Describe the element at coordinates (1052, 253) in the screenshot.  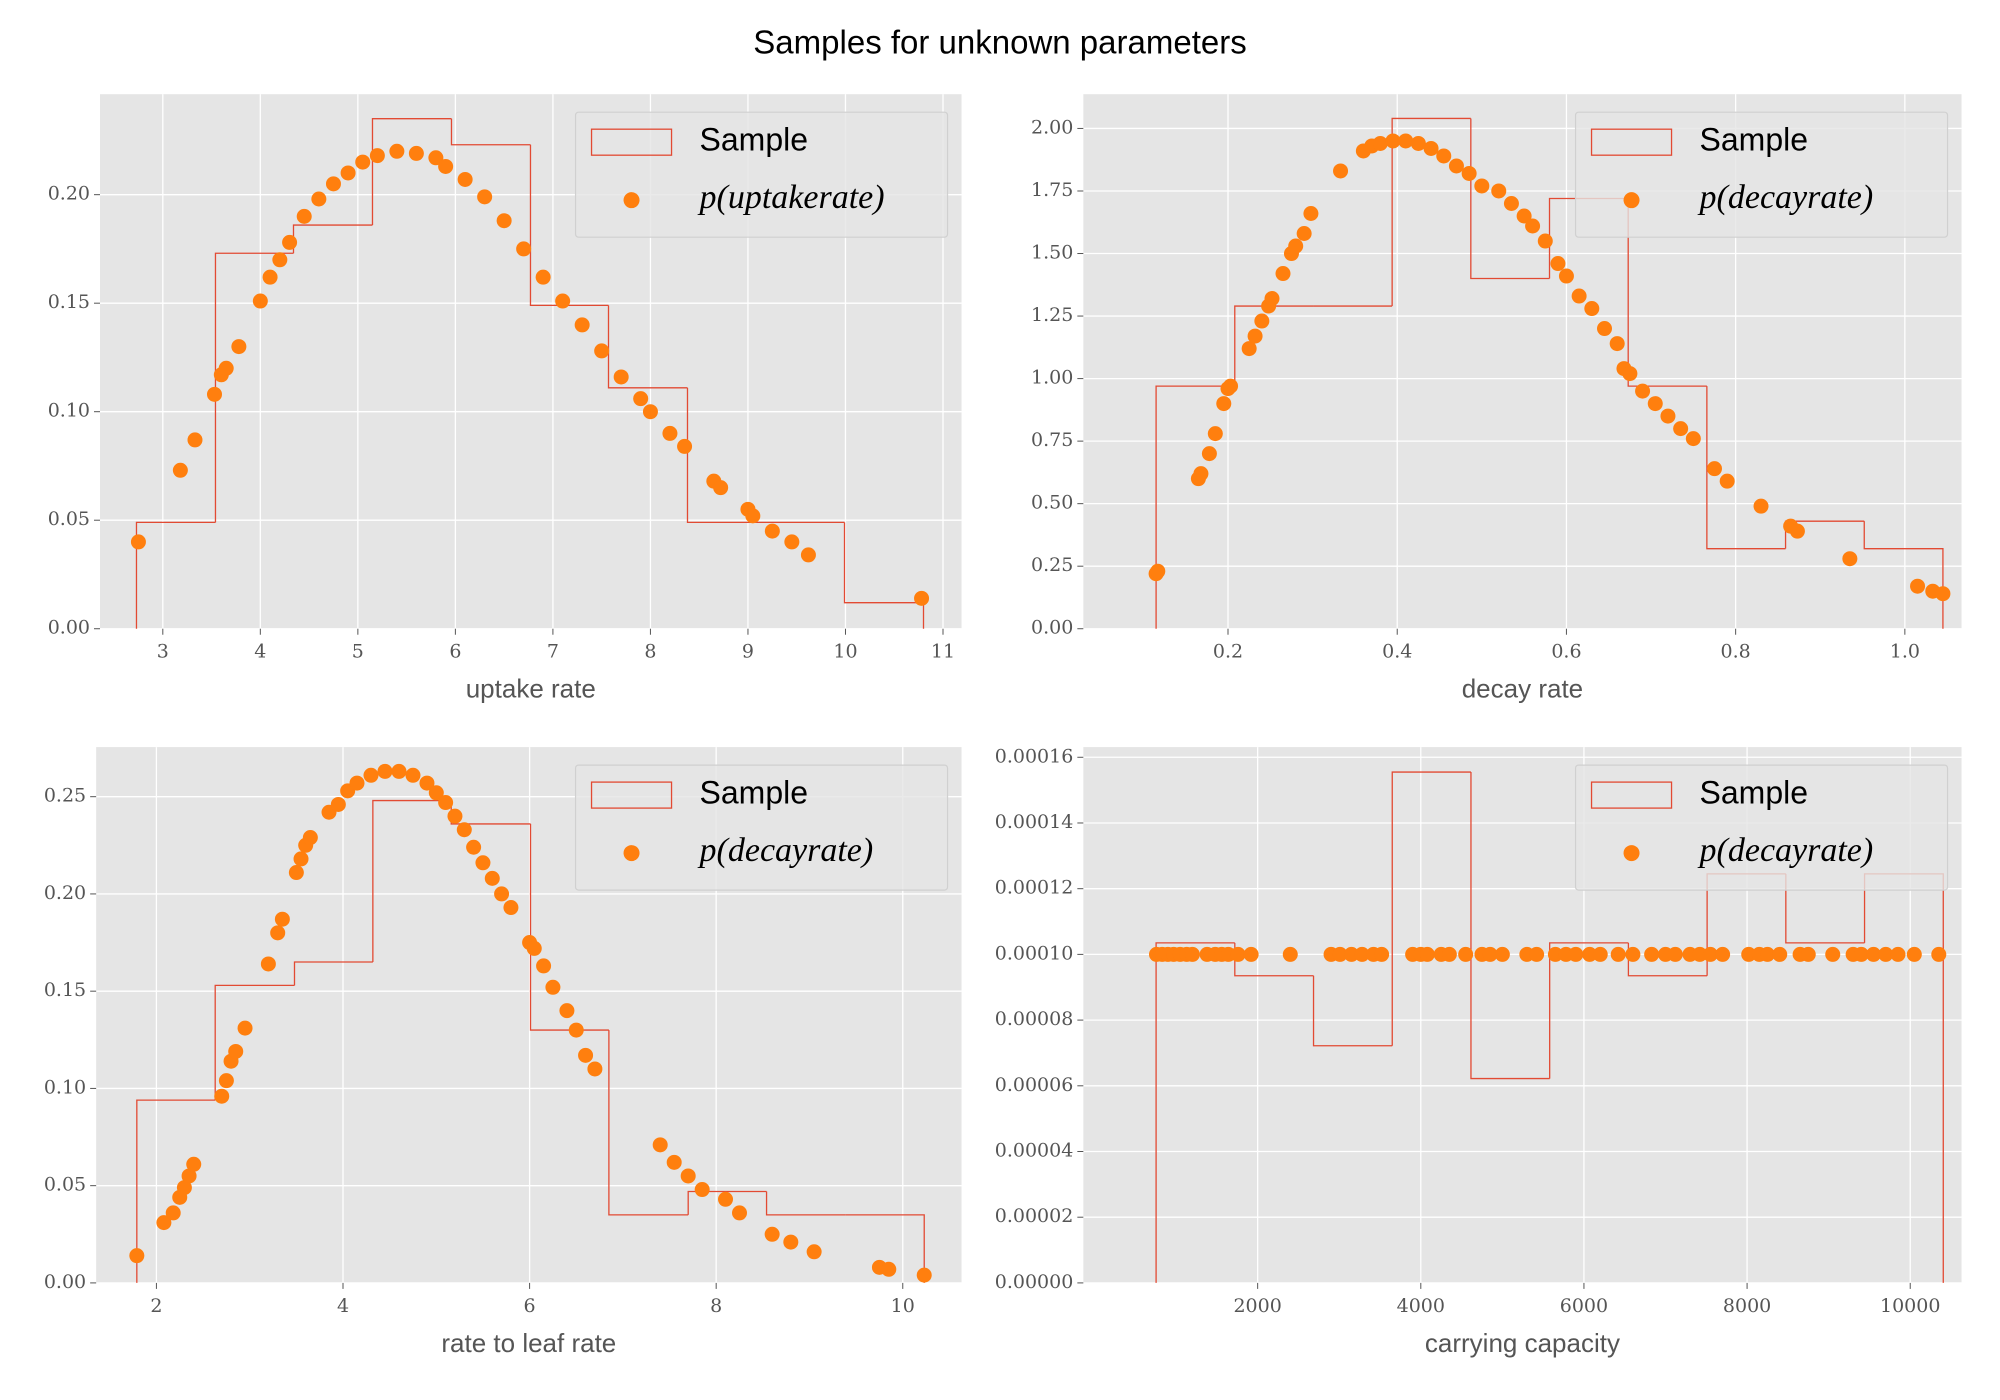
I see `y-tick-label: 1.50` at that location.